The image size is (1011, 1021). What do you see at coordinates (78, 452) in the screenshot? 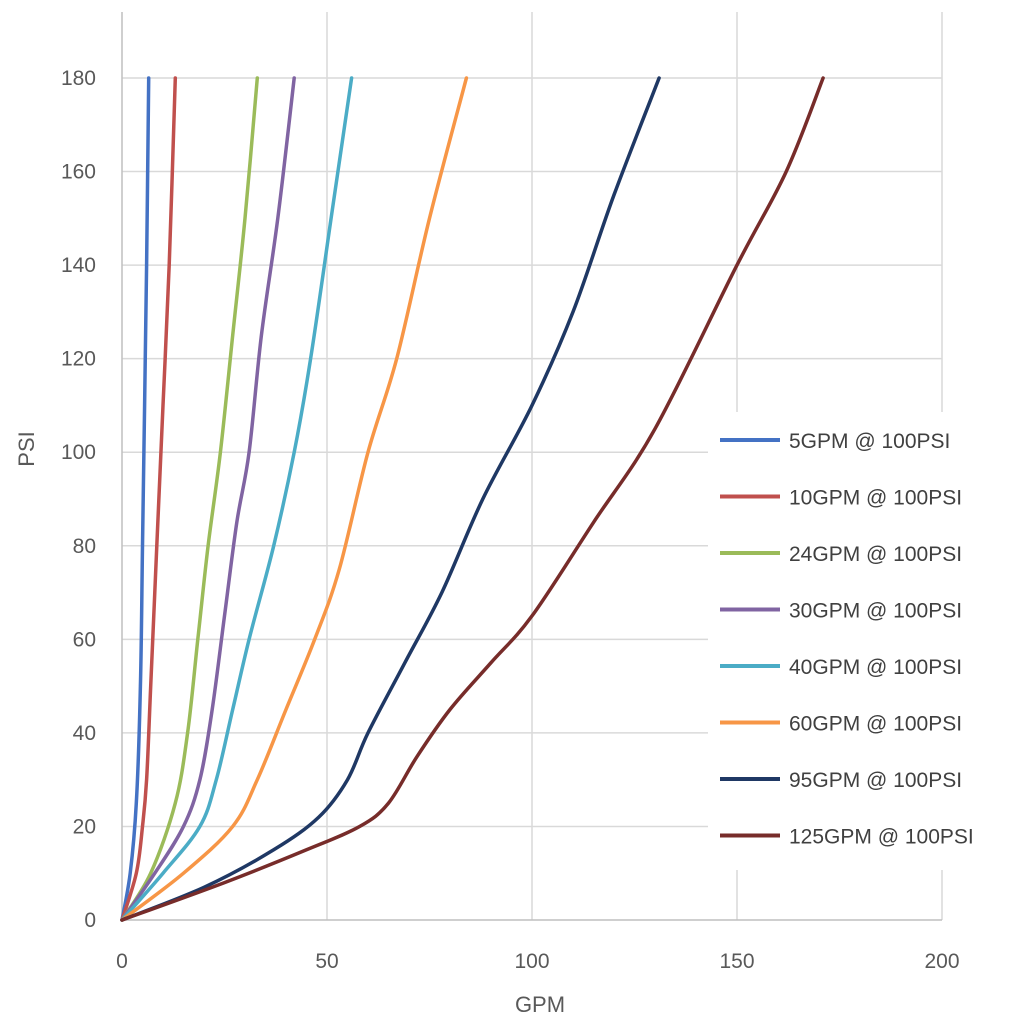
I see `y-tick-label: 100` at bounding box center [78, 452].